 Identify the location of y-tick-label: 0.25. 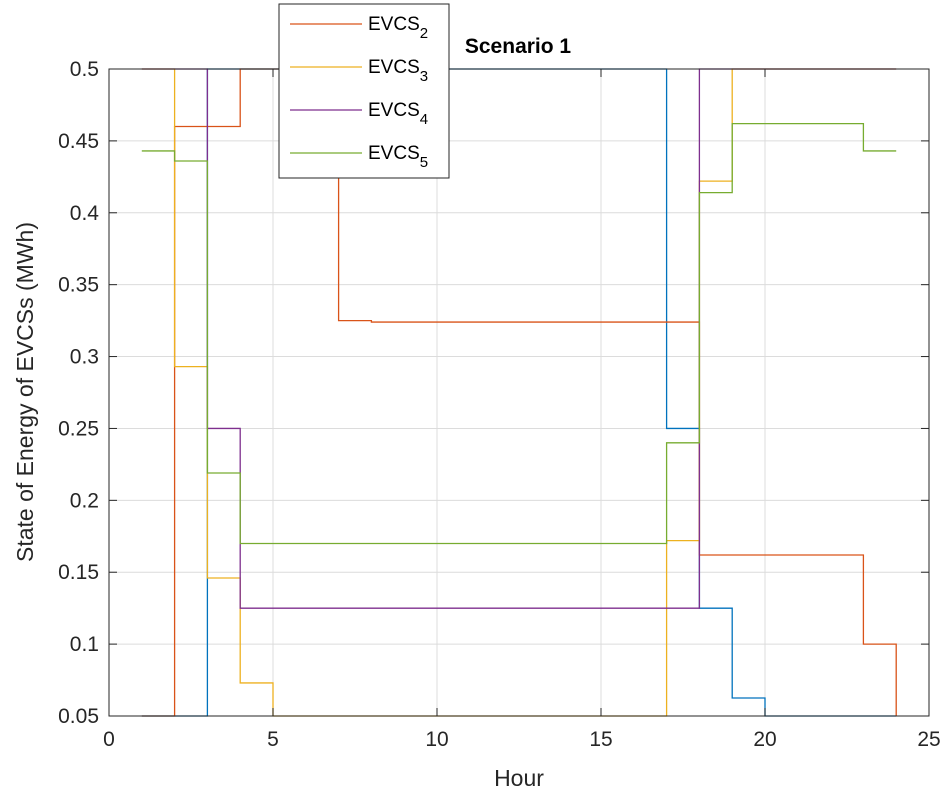
(78, 428).